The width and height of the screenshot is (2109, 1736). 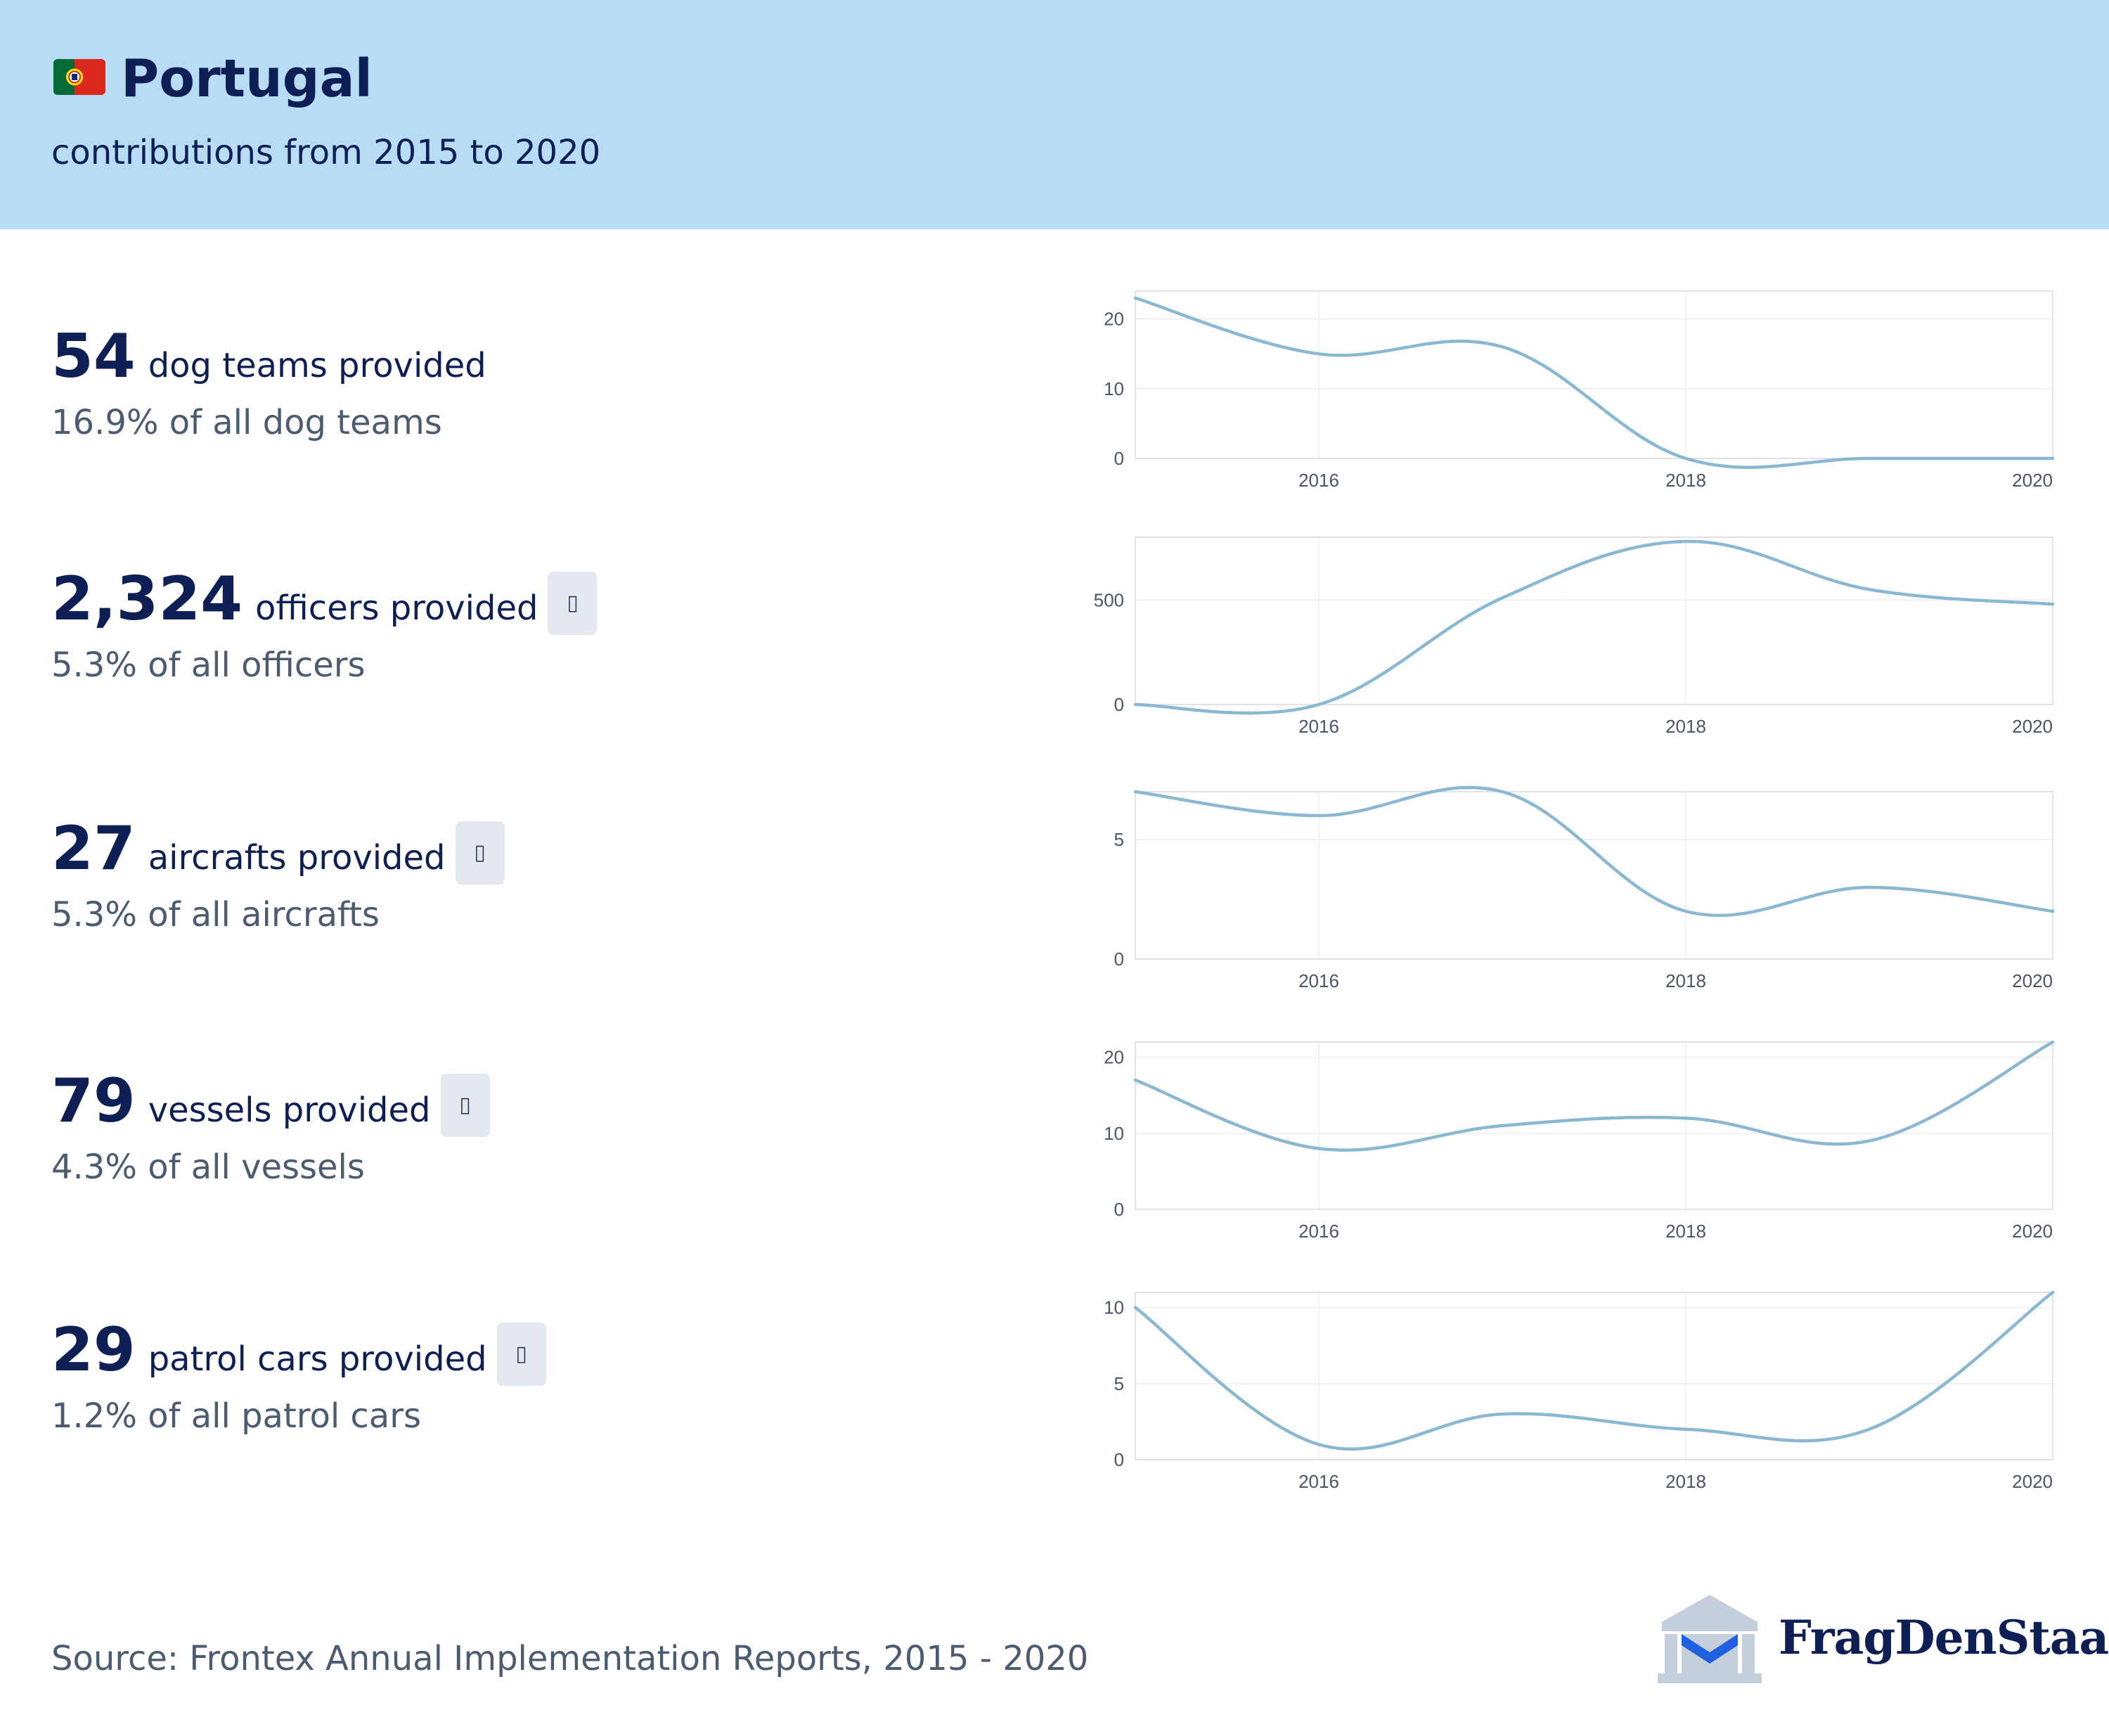 What do you see at coordinates (1710, 1639) in the screenshot?
I see `fragdenstaat-building-icon` at bounding box center [1710, 1639].